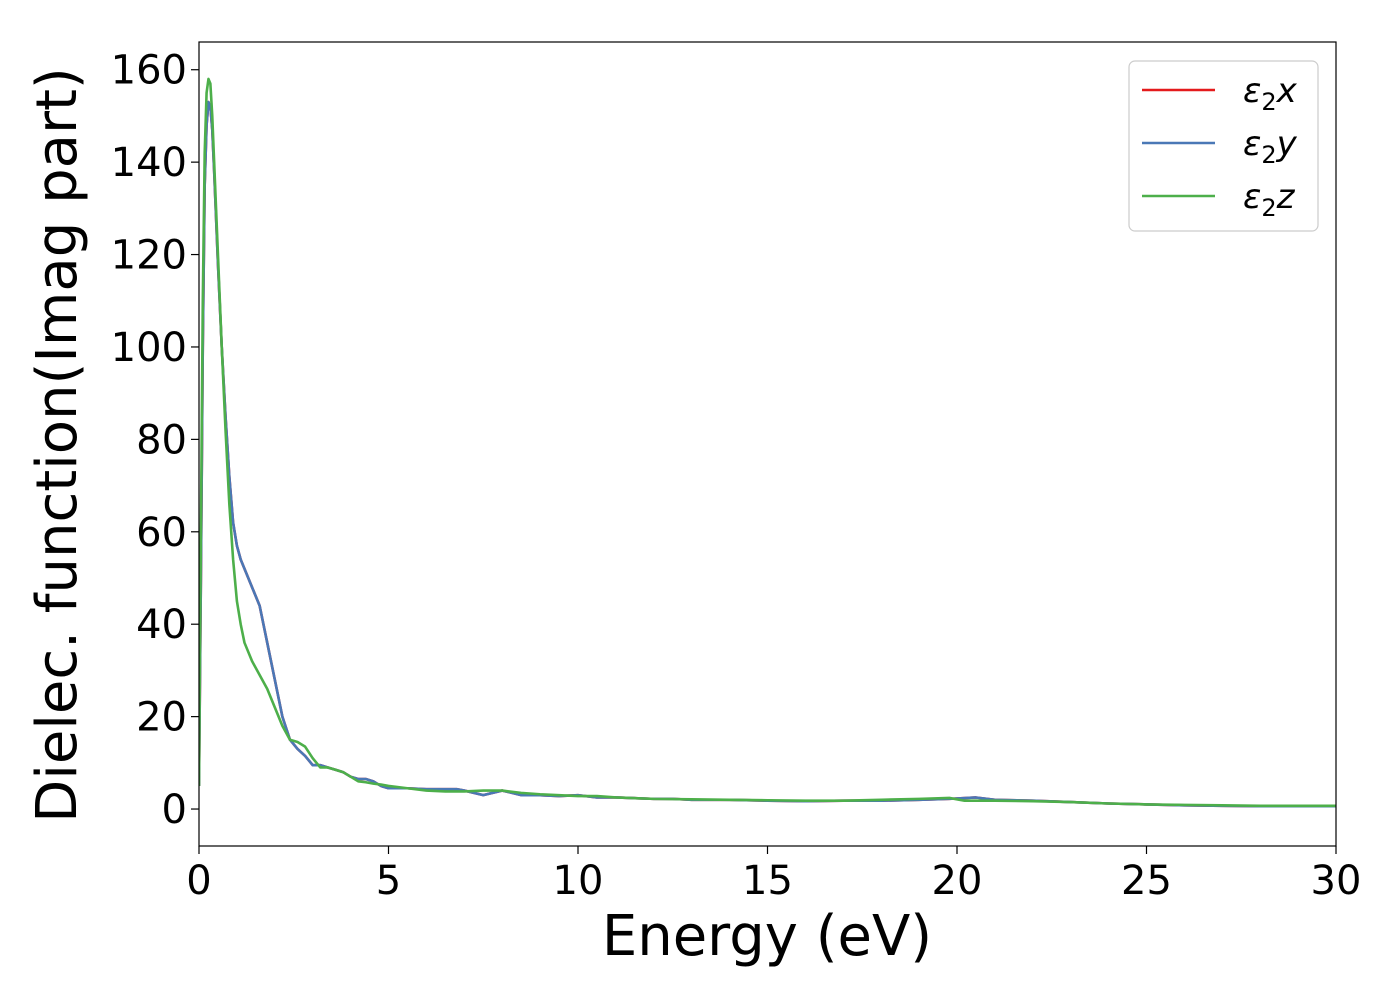  What do you see at coordinates (957, 881) in the screenshot?
I see `x-tick-label: 20` at bounding box center [957, 881].